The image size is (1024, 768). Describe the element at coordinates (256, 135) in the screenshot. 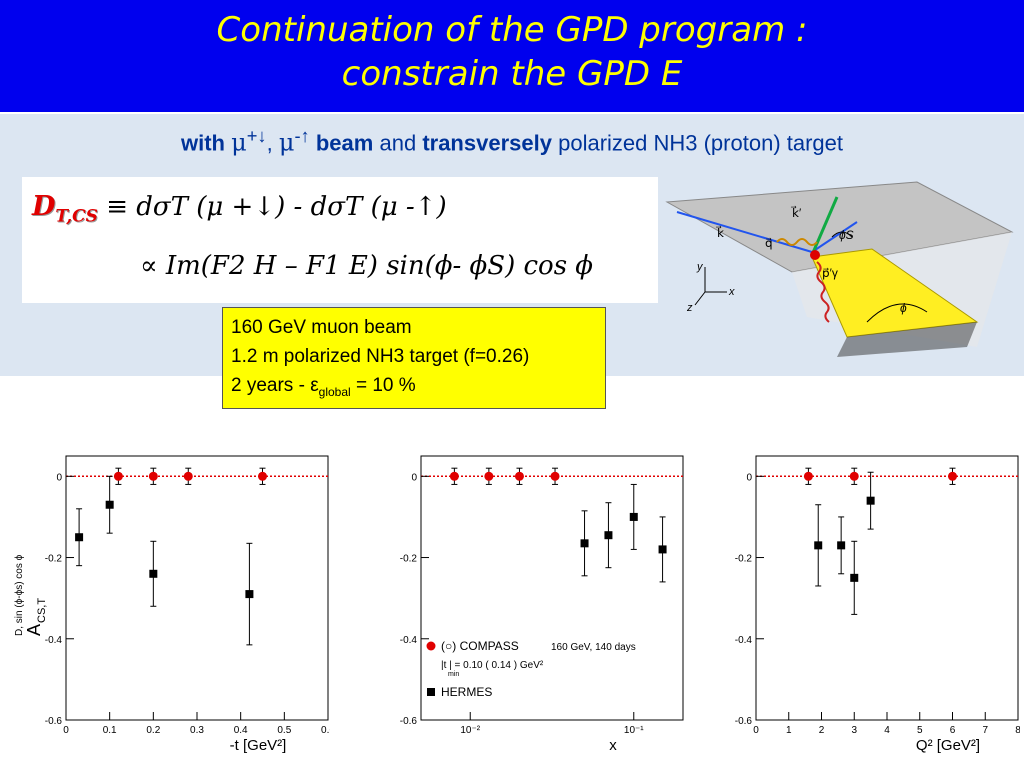

I see `mu-plus-sup: +↓` at that location.